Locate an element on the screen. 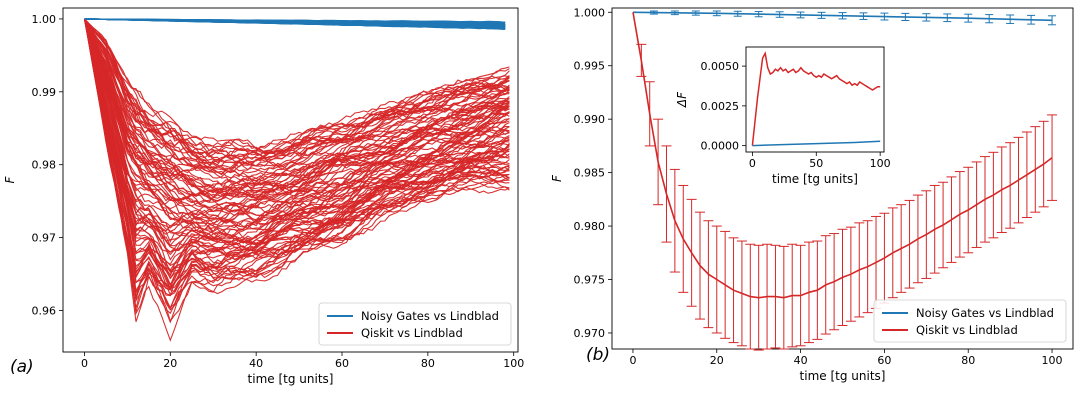 This screenshot has height=396, width=1078. chart-b-x-tick-label: 40 is located at coordinates (801, 360).